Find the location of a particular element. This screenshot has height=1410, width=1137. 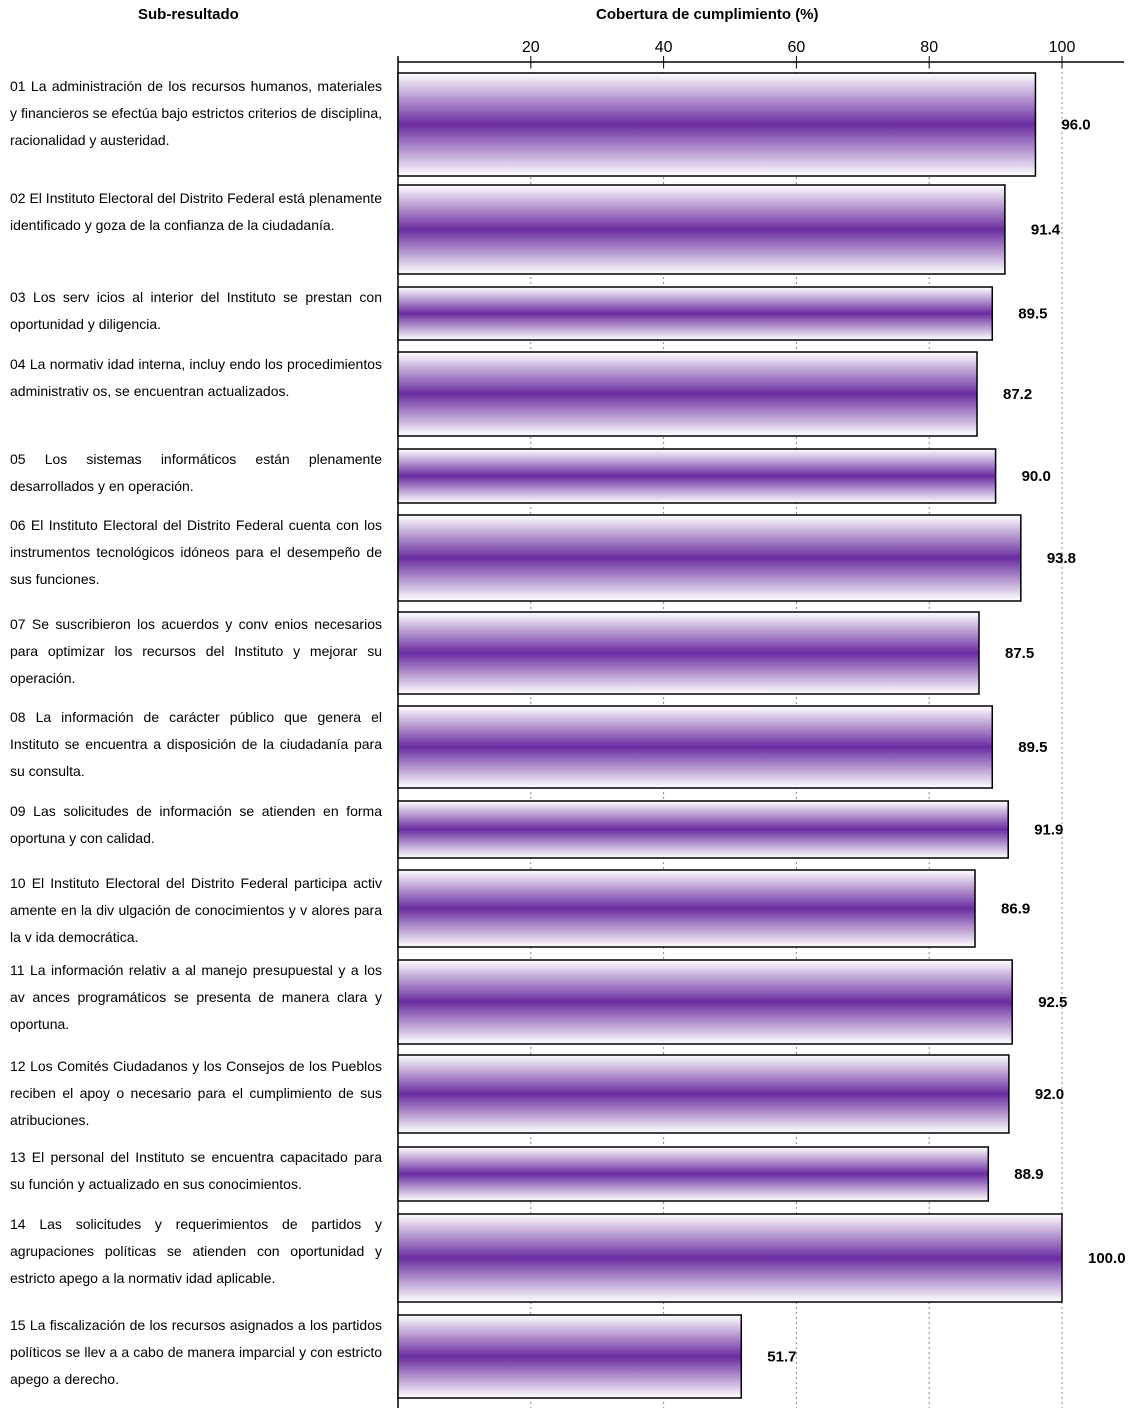

x-tick-label: 20 is located at coordinates (531, 47).